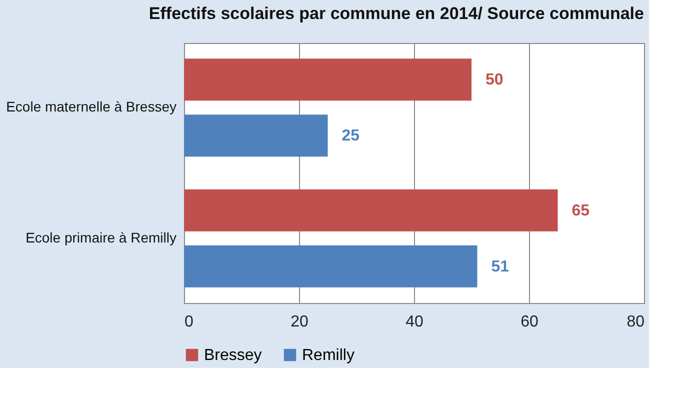  What do you see at coordinates (351, 136) in the screenshot?
I see `data-label: 25` at bounding box center [351, 136].